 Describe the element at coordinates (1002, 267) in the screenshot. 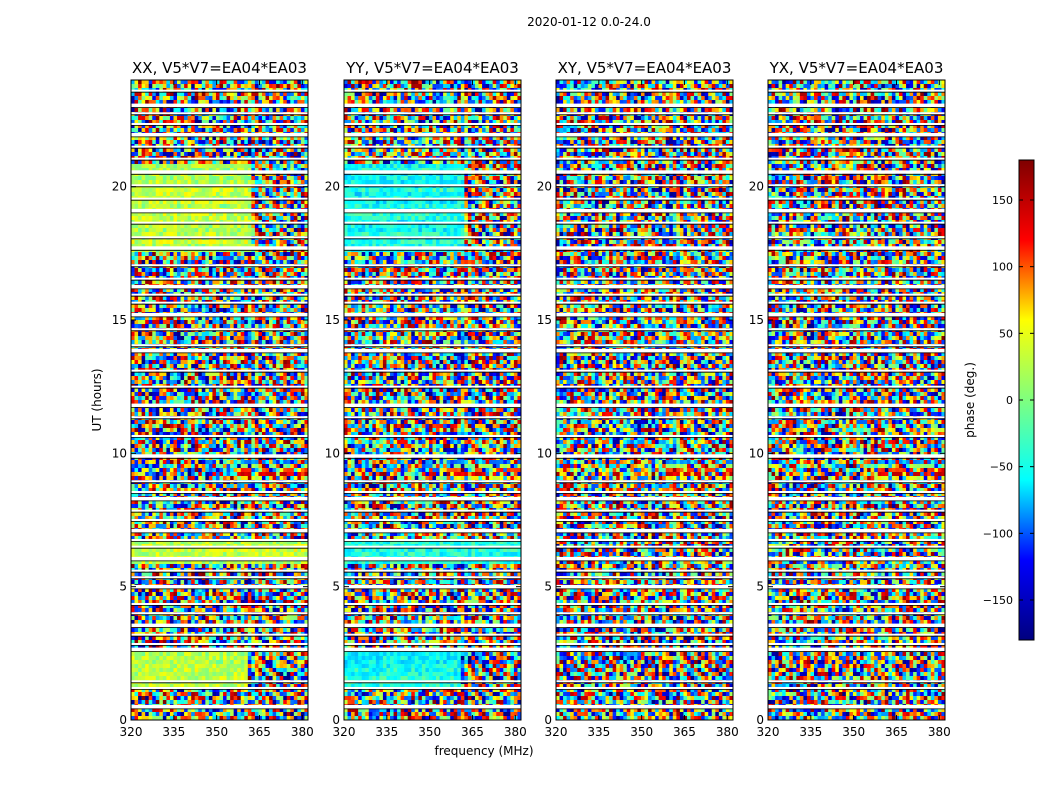

I see `colorbar-tick-label: 100` at that location.